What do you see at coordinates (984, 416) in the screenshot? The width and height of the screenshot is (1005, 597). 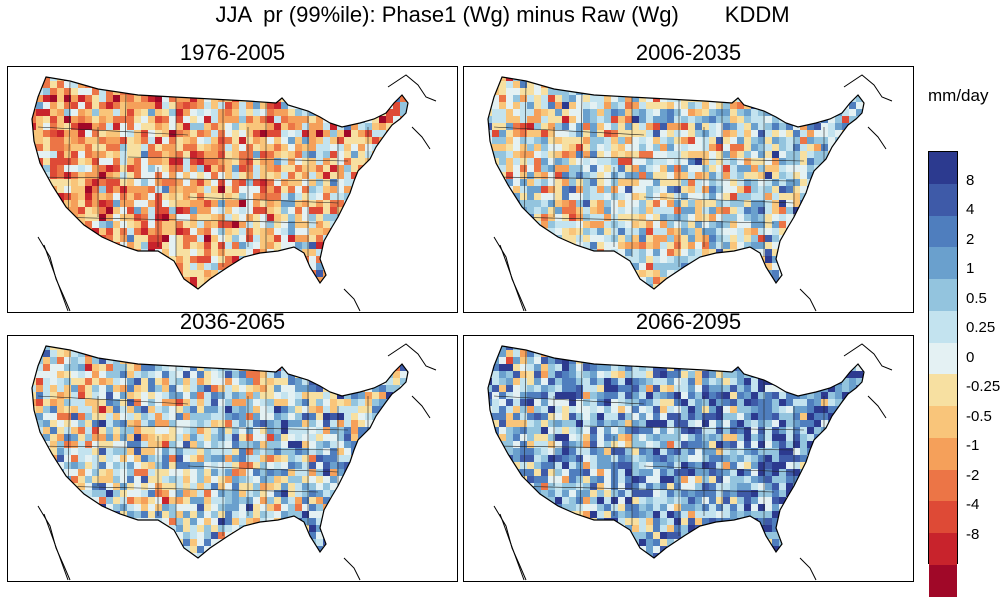 I see `colorbar-tick-label: -0.5` at bounding box center [984, 416].